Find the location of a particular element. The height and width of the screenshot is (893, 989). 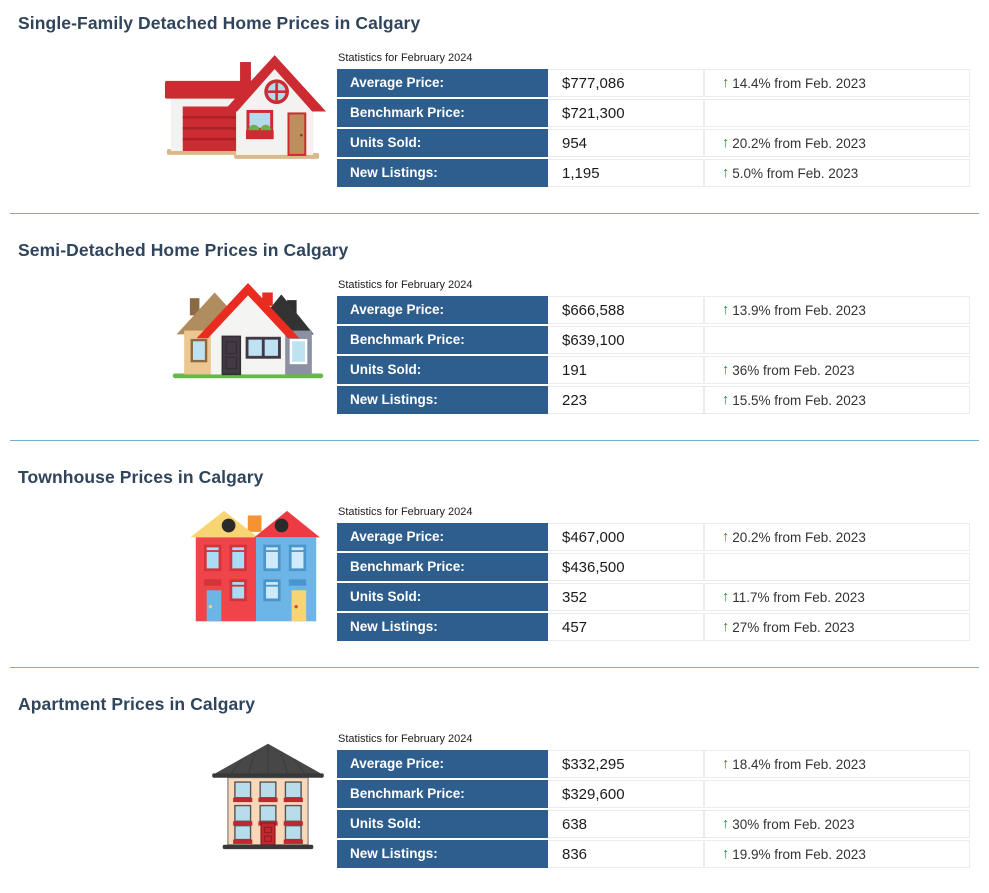

stat-change: ↑ 11.7% from Feb. 2023 is located at coordinates (837, 597).